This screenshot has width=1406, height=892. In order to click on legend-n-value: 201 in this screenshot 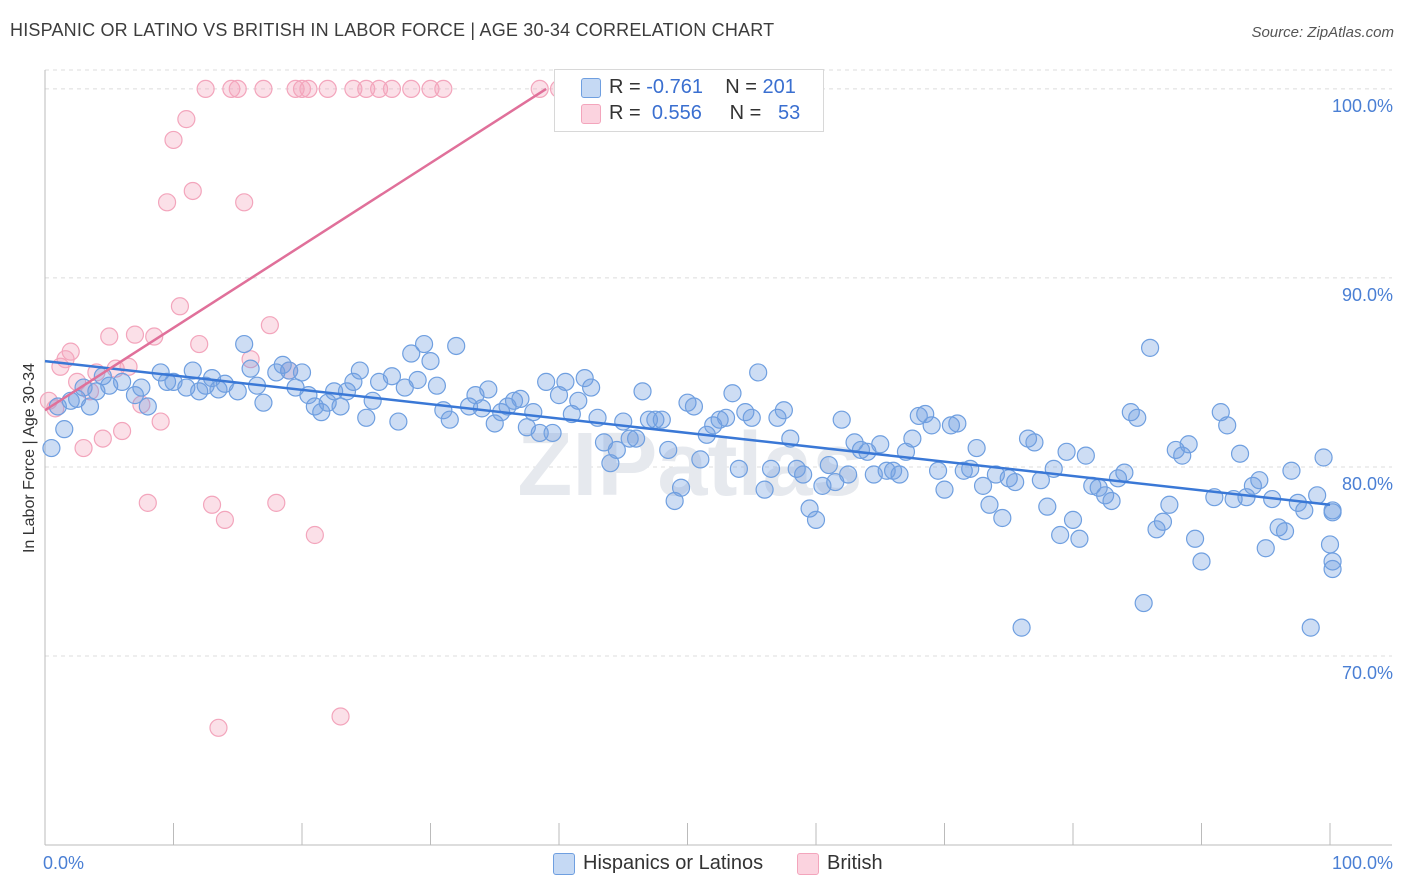, I will do `click(779, 87)`.